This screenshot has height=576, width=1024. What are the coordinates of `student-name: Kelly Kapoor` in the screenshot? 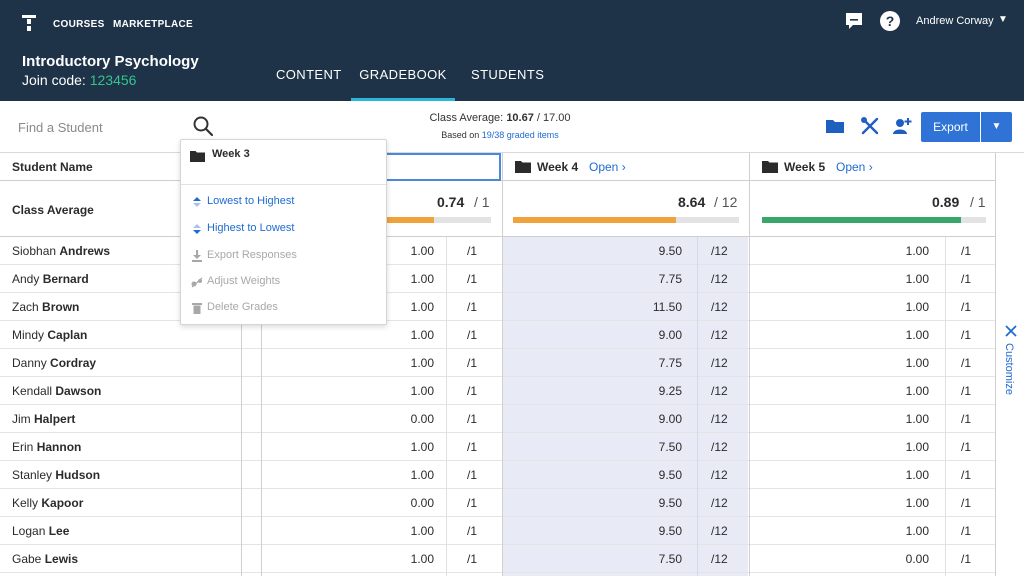 It's located at (47, 503).